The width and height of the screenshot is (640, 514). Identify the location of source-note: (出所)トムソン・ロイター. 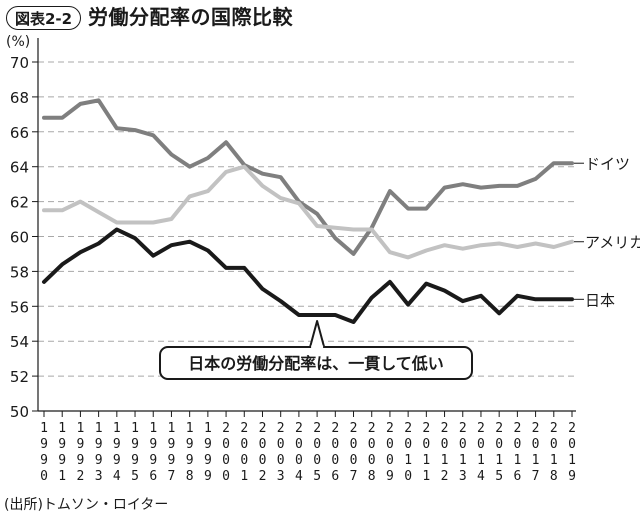
(86, 505).